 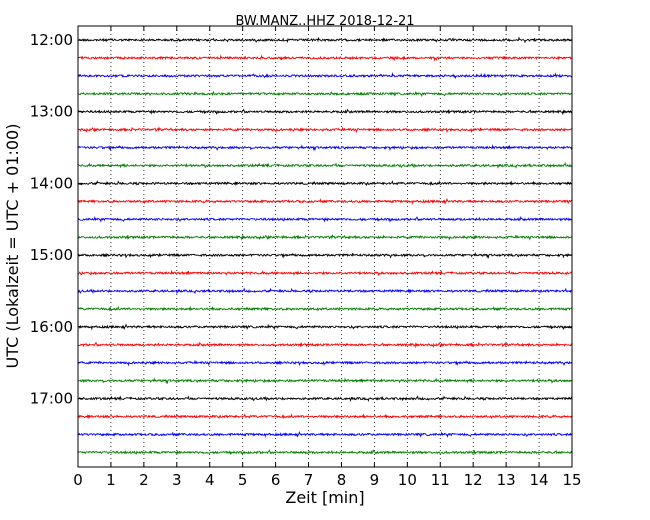 I want to click on y-tick-label: 13:00, so click(x=51, y=112).